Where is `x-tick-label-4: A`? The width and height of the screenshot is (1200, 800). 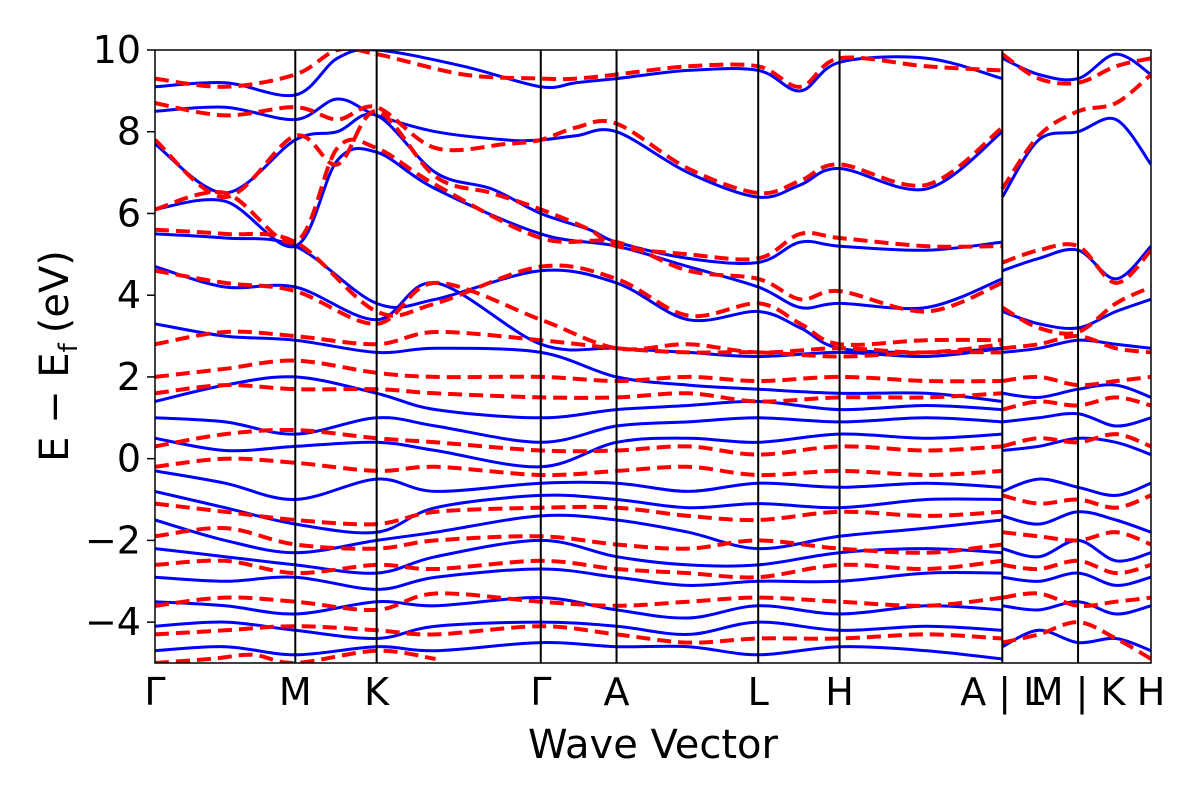
x-tick-label-4: A is located at coordinates (617, 692).